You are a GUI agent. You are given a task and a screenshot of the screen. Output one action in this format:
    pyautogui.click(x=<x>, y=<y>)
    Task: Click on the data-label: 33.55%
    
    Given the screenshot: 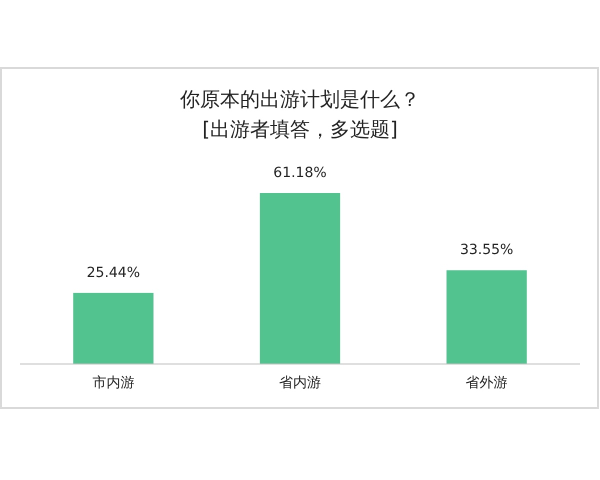 What is the action you would take?
    pyautogui.click(x=487, y=250)
    